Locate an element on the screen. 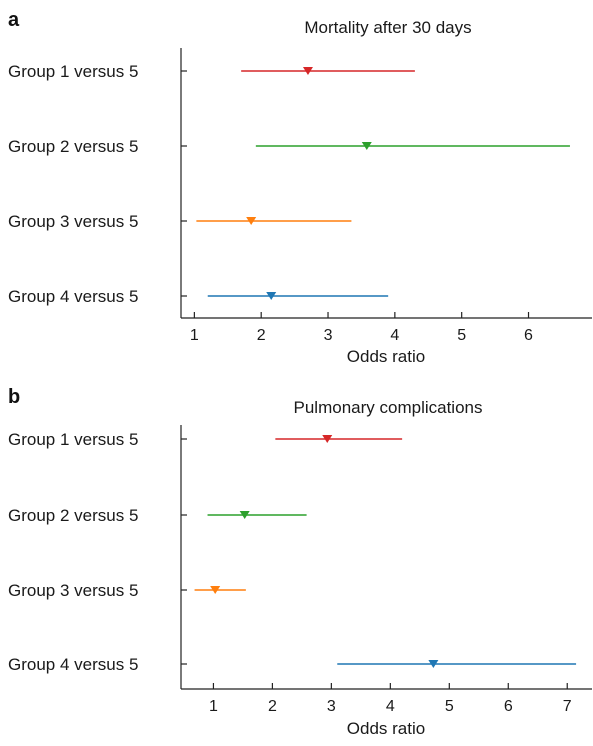  panel-a-title: Mortality after 30 days is located at coordinates (387, 27).